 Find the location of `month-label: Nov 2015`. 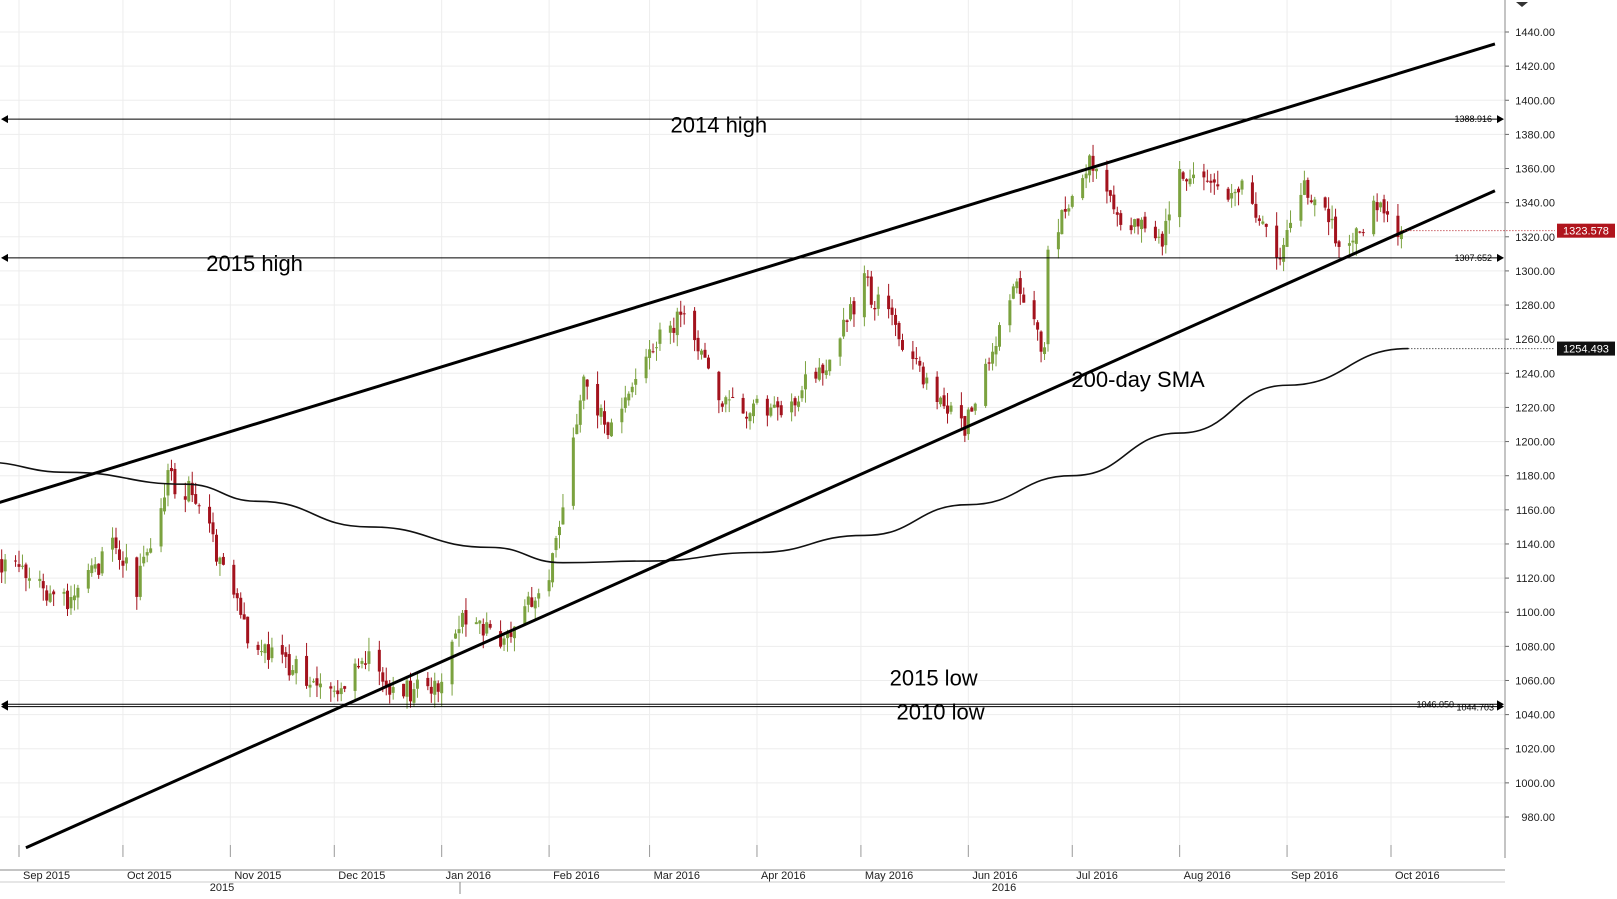

month-label: Nov 2015 is located at coordinates (257, 876).